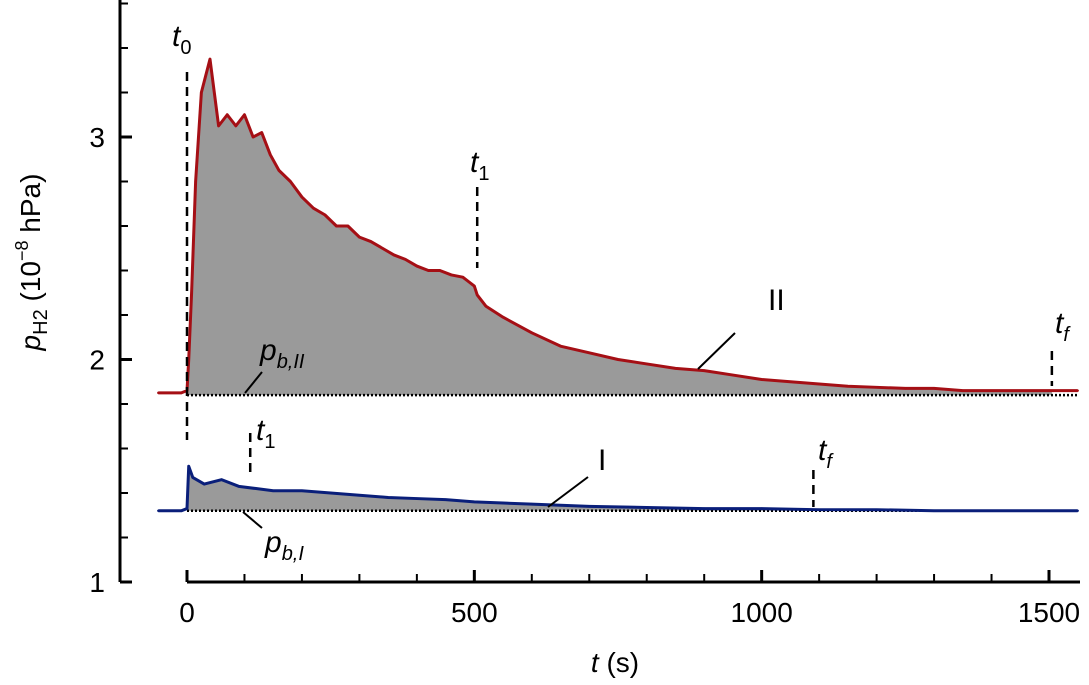 Image resolution: width=1089 pixels, height=685 pixels. I want to click on tf-label-ii: tf, so click(1063, 326).